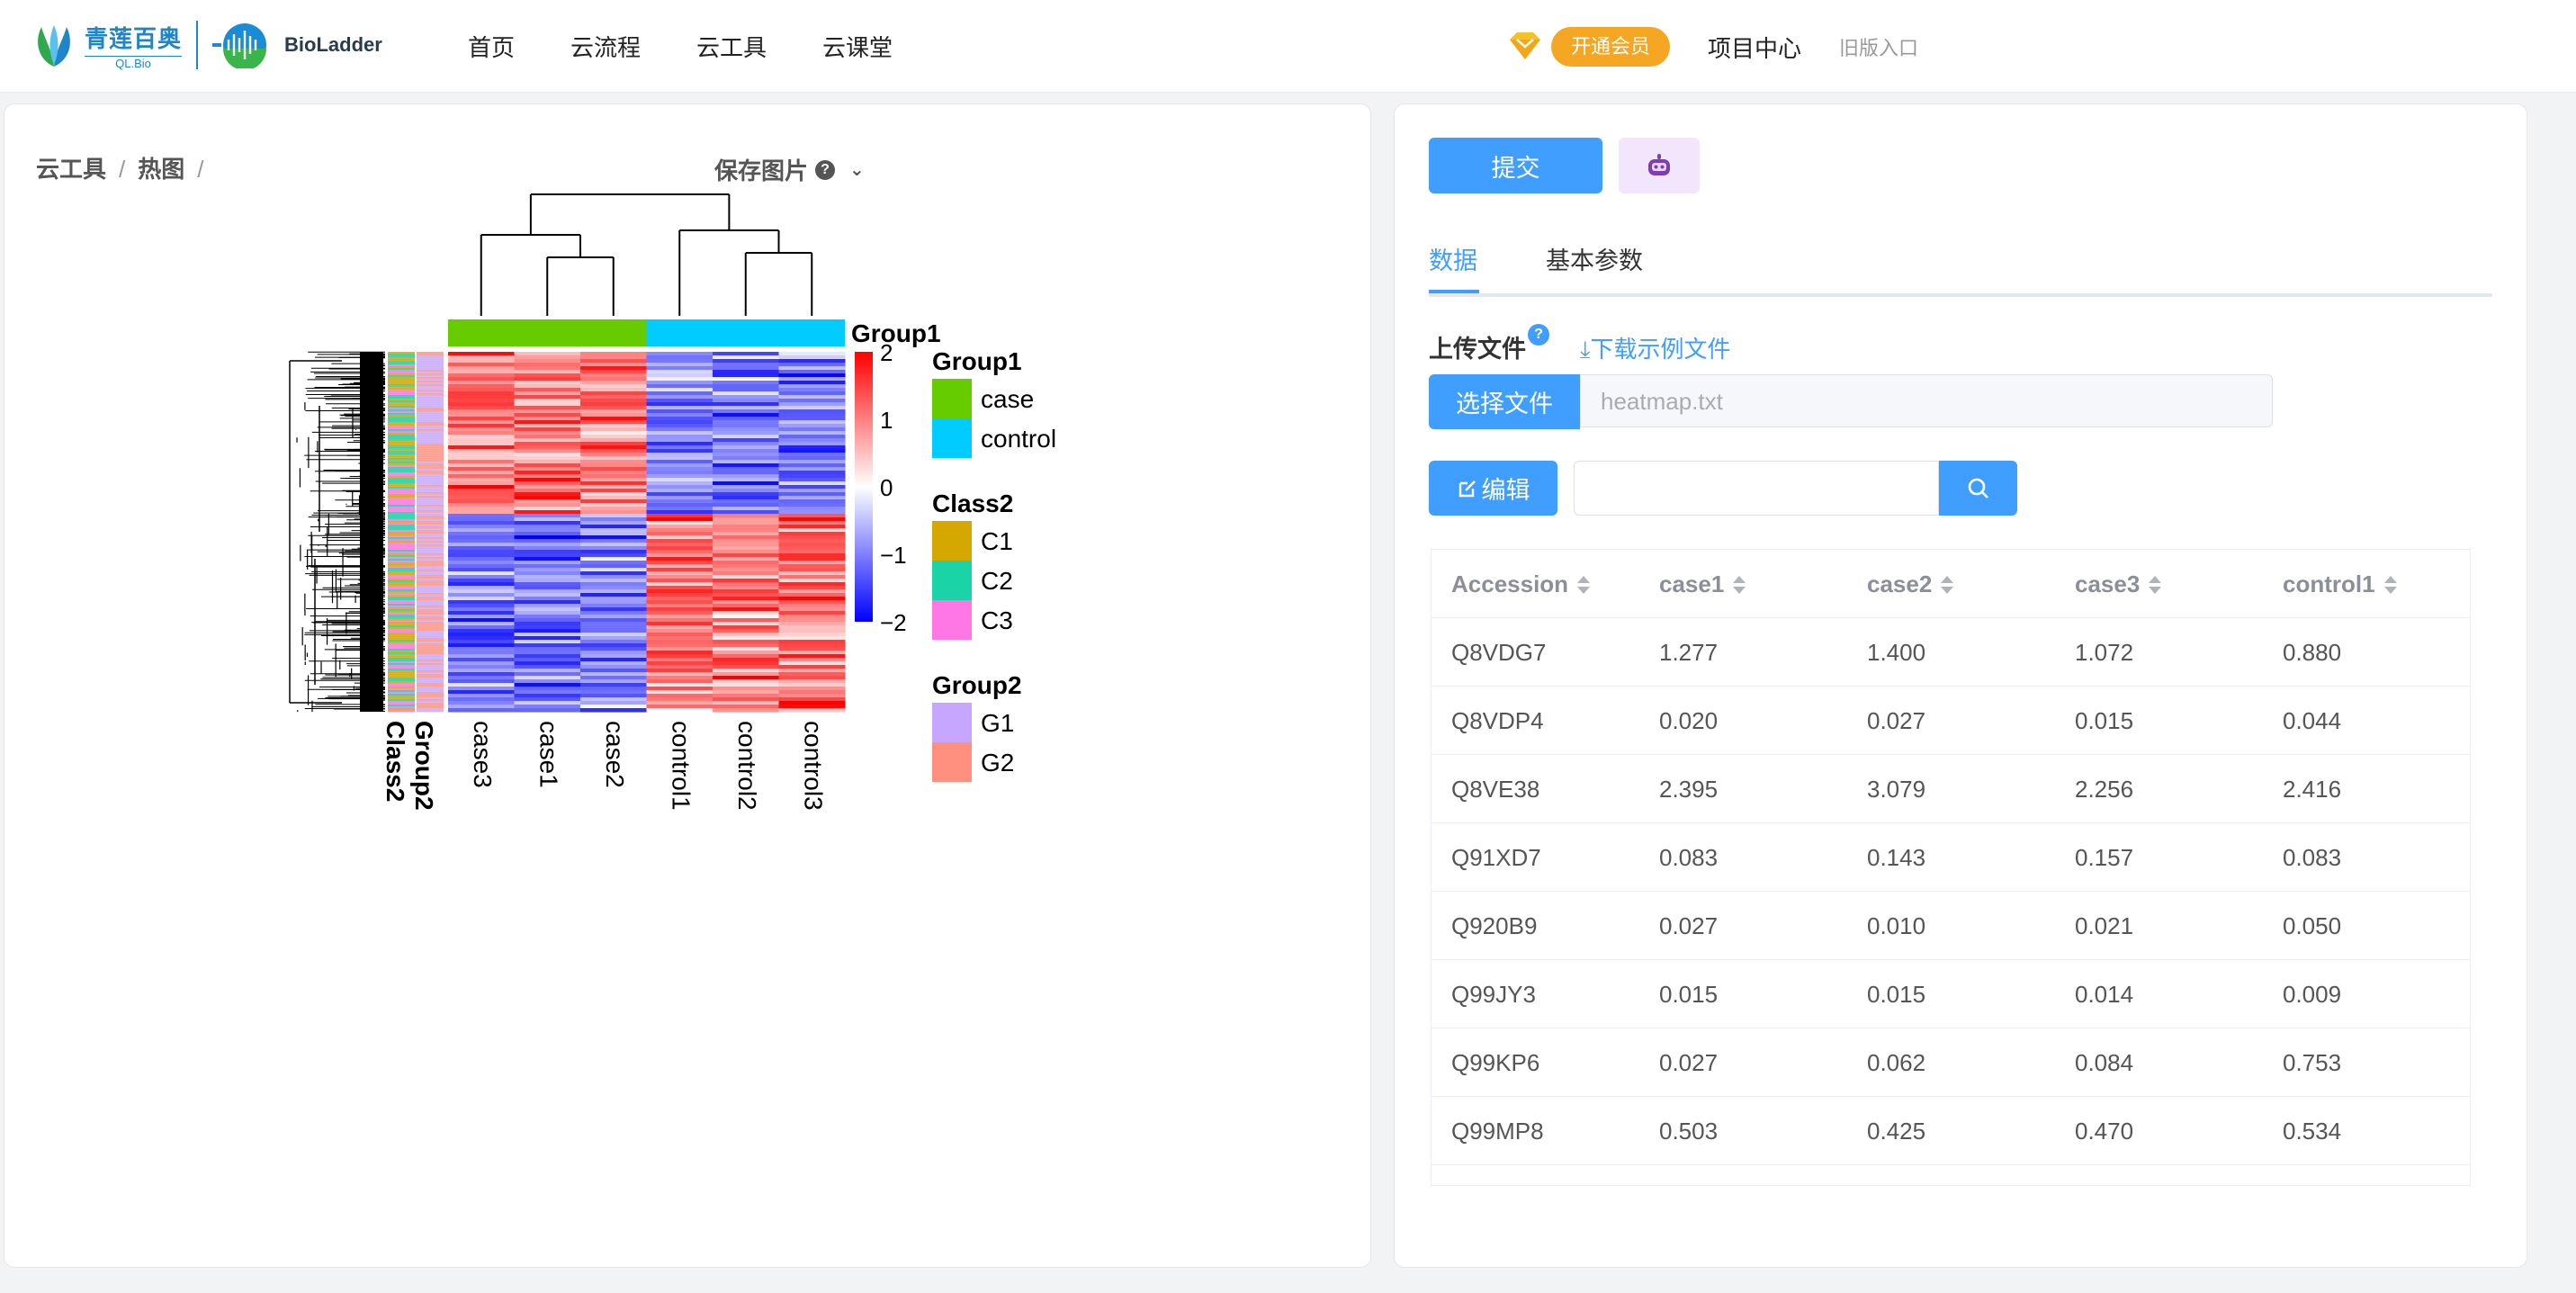 This screenshot has width=2576, height=1293. Describe the element at coordinates (1493, 488) in the screenshot. I see `edit-button: 编辑` at that location.